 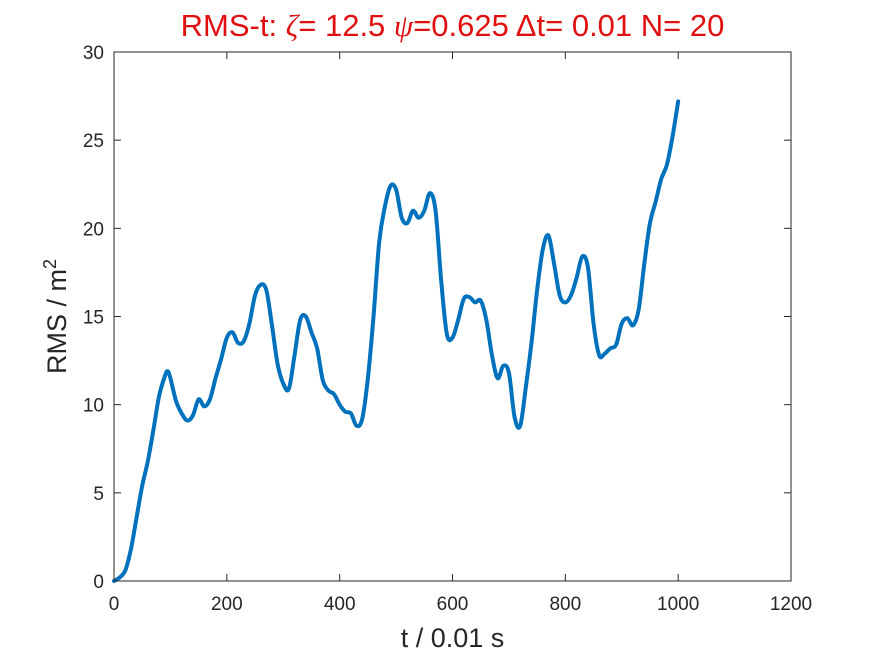 What do you see at coordinates (292, 25) in the screenshot?
I see `title-zeta-symbol: ζ` at bounding box center [292, 25].